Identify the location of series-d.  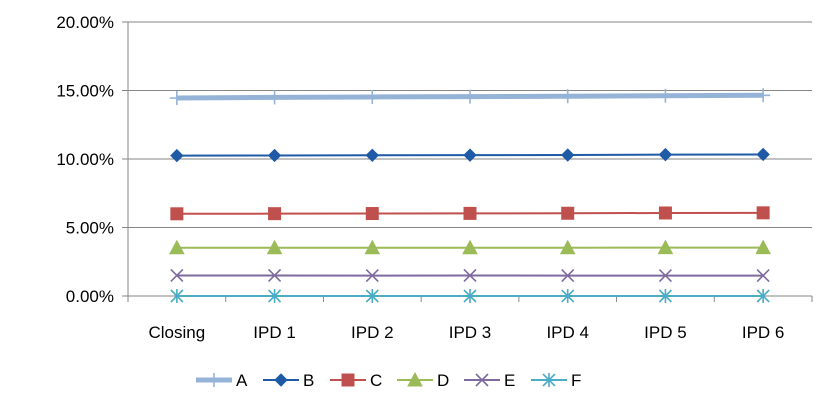
(470, 247).